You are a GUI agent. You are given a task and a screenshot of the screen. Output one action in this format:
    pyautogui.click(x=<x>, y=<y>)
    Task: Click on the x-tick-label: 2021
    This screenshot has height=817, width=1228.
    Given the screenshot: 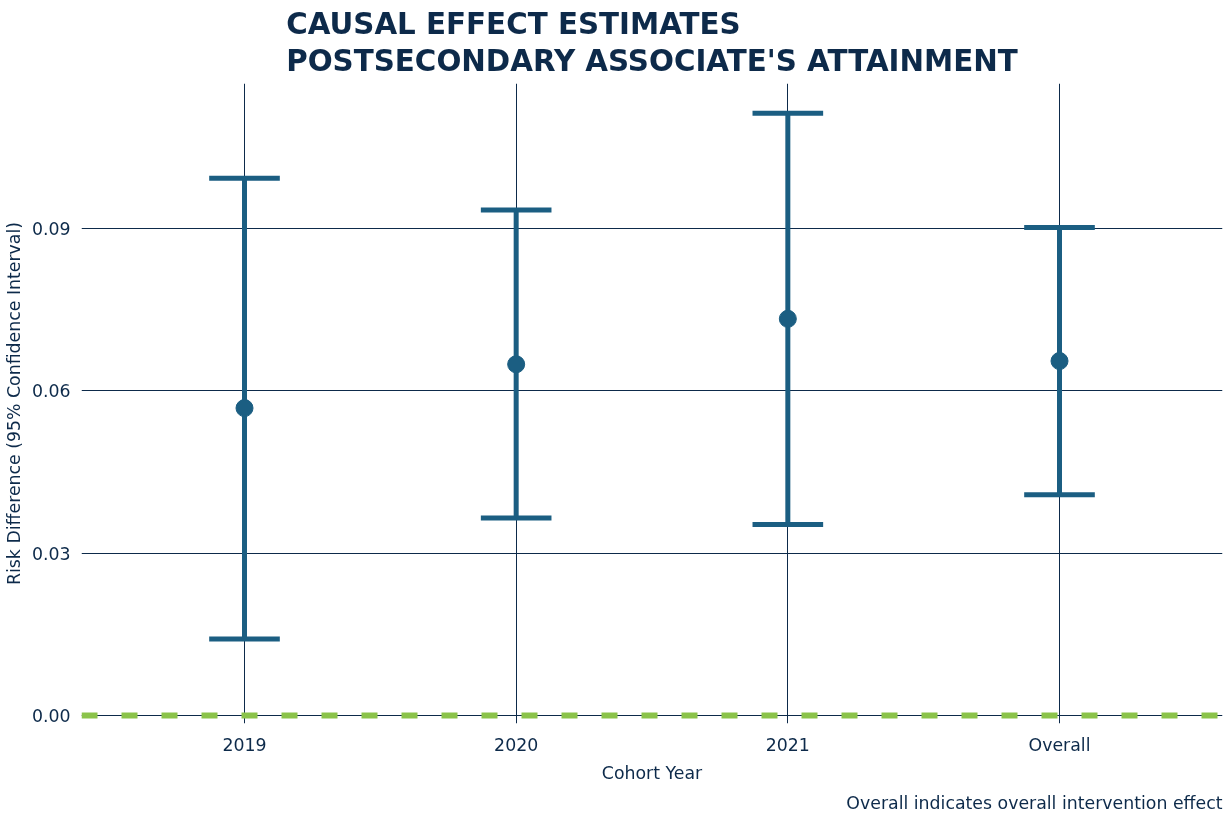 What is the action you would take?
    pyautogui.click(x=787, y=744)
    